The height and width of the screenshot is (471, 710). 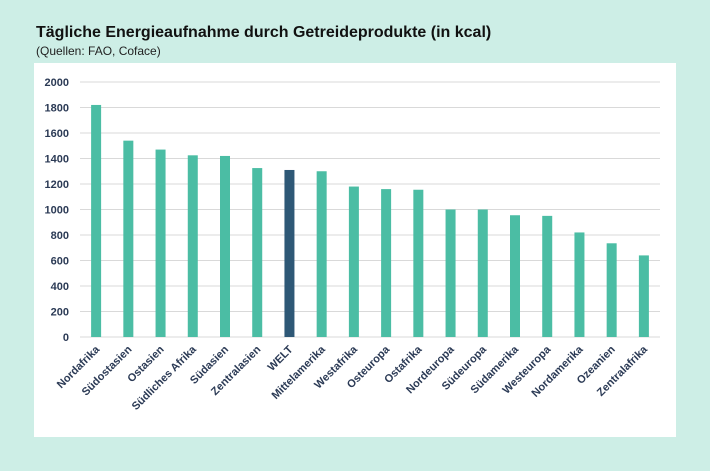 What do you see at coordinates (353, 261) in the screenshot?
I see `bar-westafrika` at bounding box center [353, 261].